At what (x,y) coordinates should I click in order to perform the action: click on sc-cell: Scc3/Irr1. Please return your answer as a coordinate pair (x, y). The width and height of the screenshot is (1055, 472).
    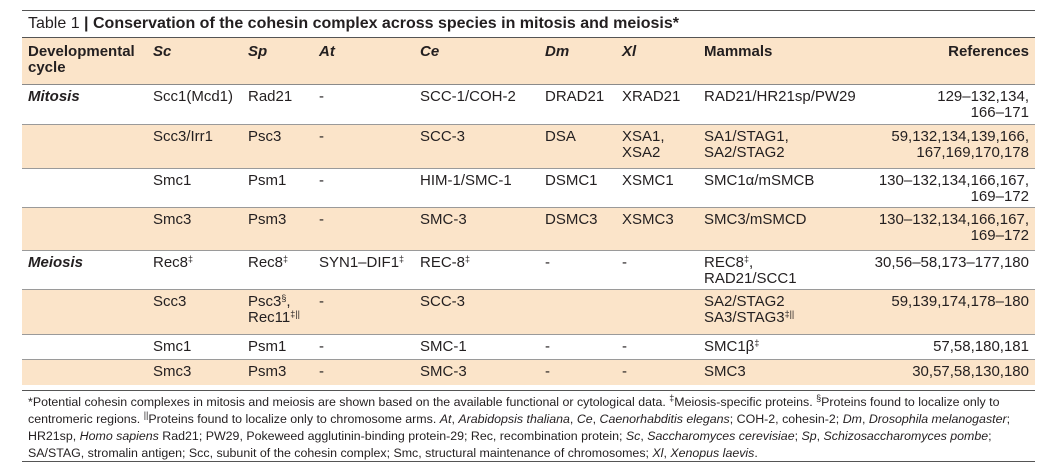
    Looking at the image, I should click on (183, 136).